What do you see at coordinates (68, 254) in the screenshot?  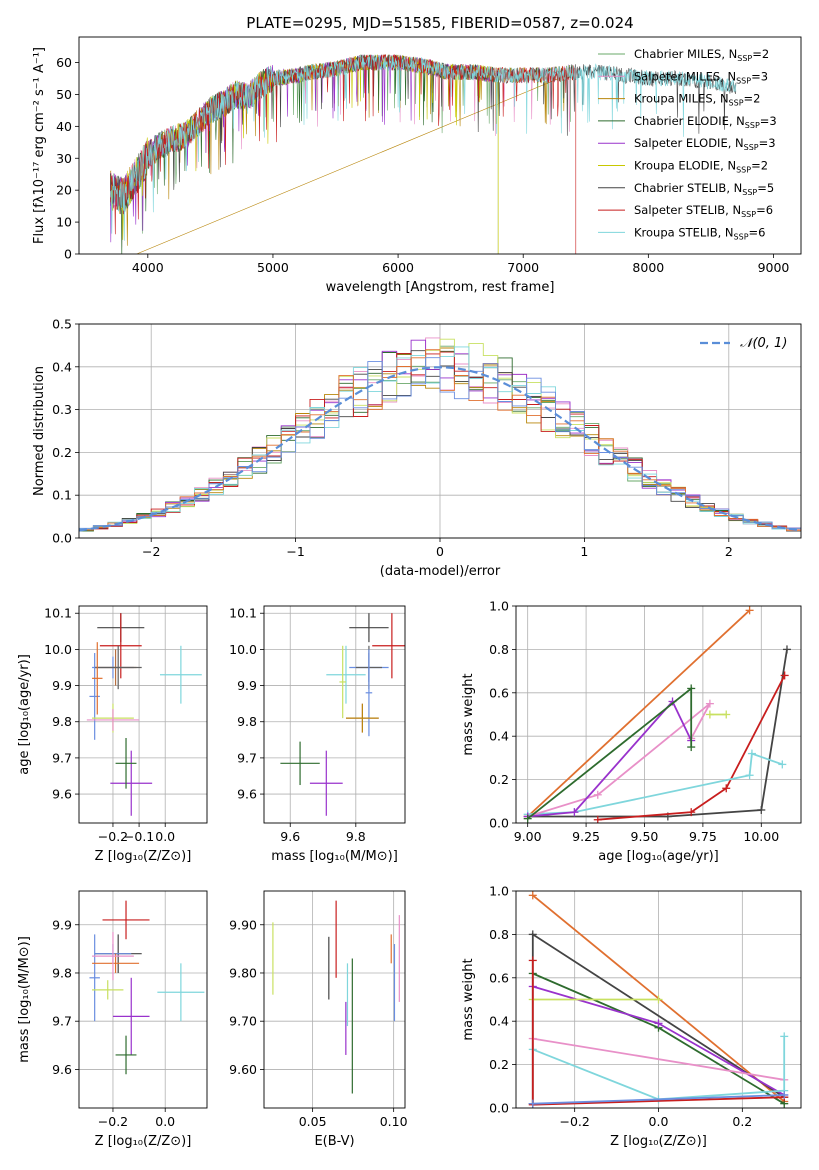 I see `y-tick-label: 0` at bounding box center [68, 254].